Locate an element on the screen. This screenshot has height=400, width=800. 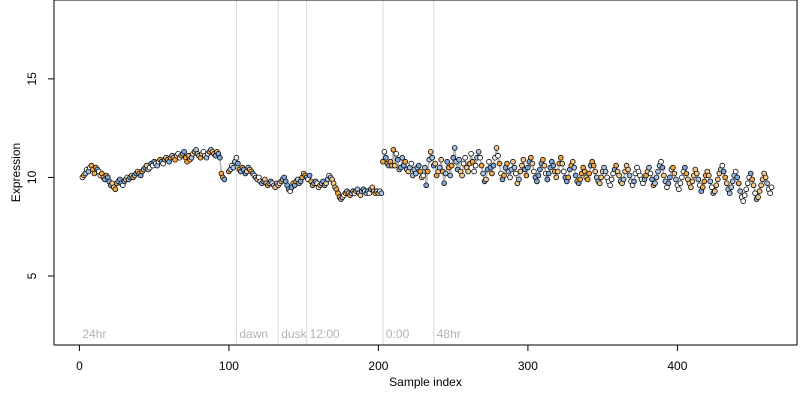
x-tick-label: 300 is located at coordinates (528, 366).